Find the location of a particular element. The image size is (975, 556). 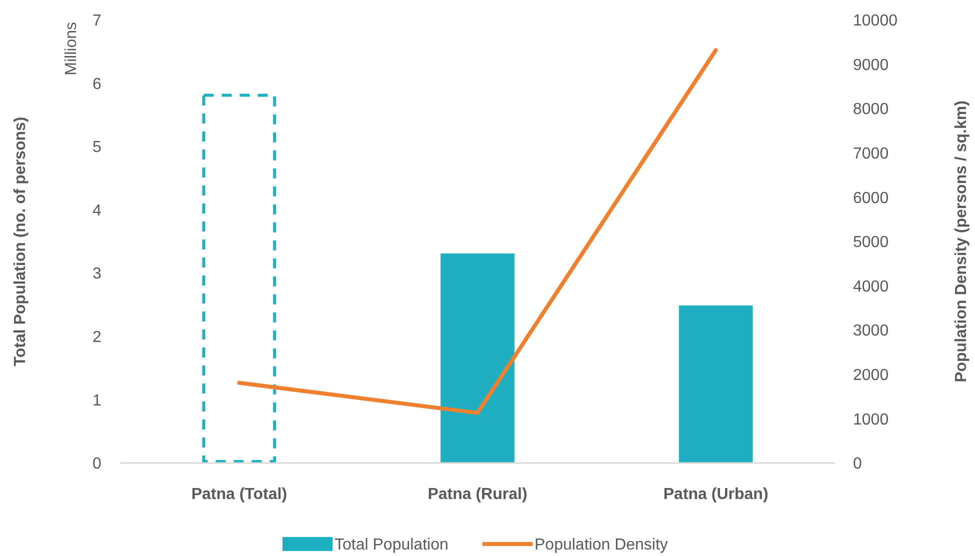

y2-tick-label: 4000 is located at coordinates (871, 287).